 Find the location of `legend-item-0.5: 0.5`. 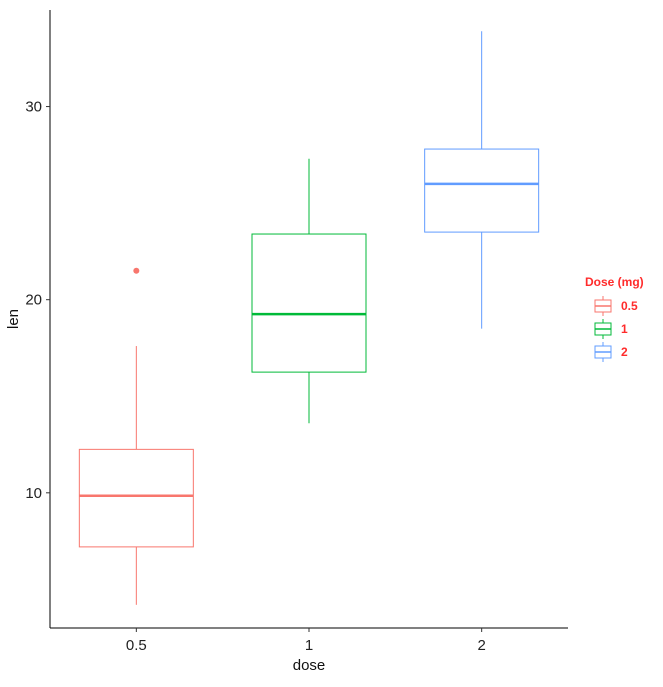

legend-item-0.5: 0.5 is located at coordinates (616, 306).